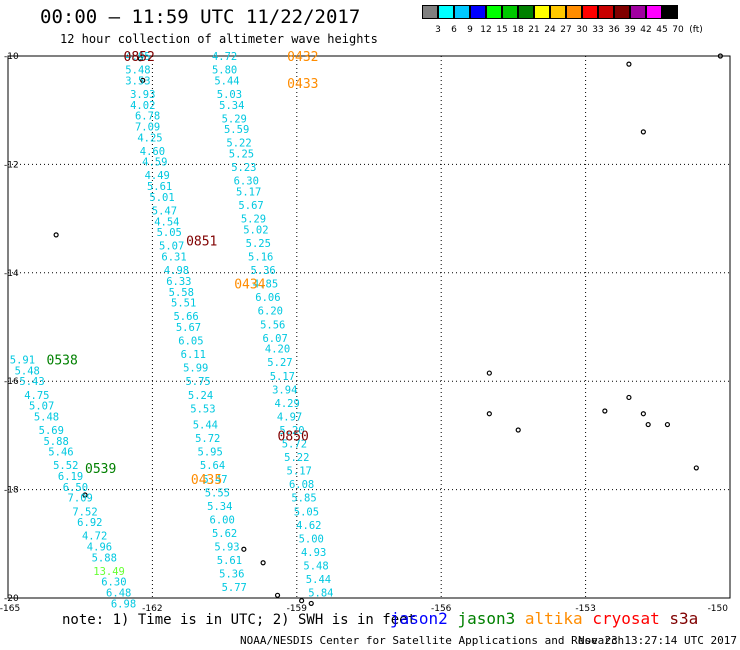 The width and height of the screenshot is (740, 650). Describe the element at coordinates (193, 355) in the screenshot. I see `wave-height-label: 6.11` at that location.